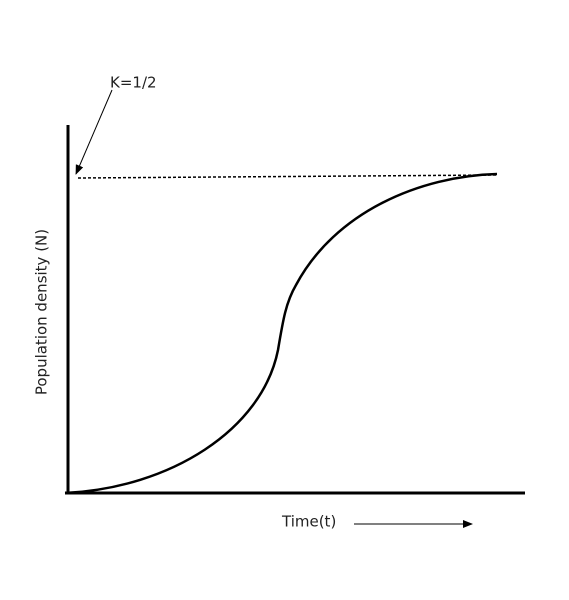  Describe the element at coordinates (308, 522) in the screenshot. I see `x-axis-label: Time(t)` at that location.